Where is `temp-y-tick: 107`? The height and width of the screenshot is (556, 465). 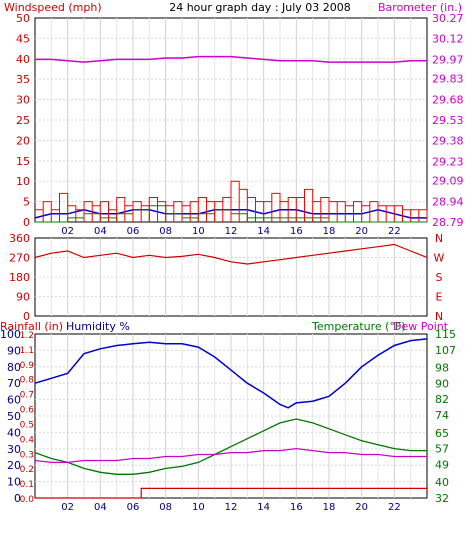
temp-y-tick: 107 is located at coordinates (445, 350).